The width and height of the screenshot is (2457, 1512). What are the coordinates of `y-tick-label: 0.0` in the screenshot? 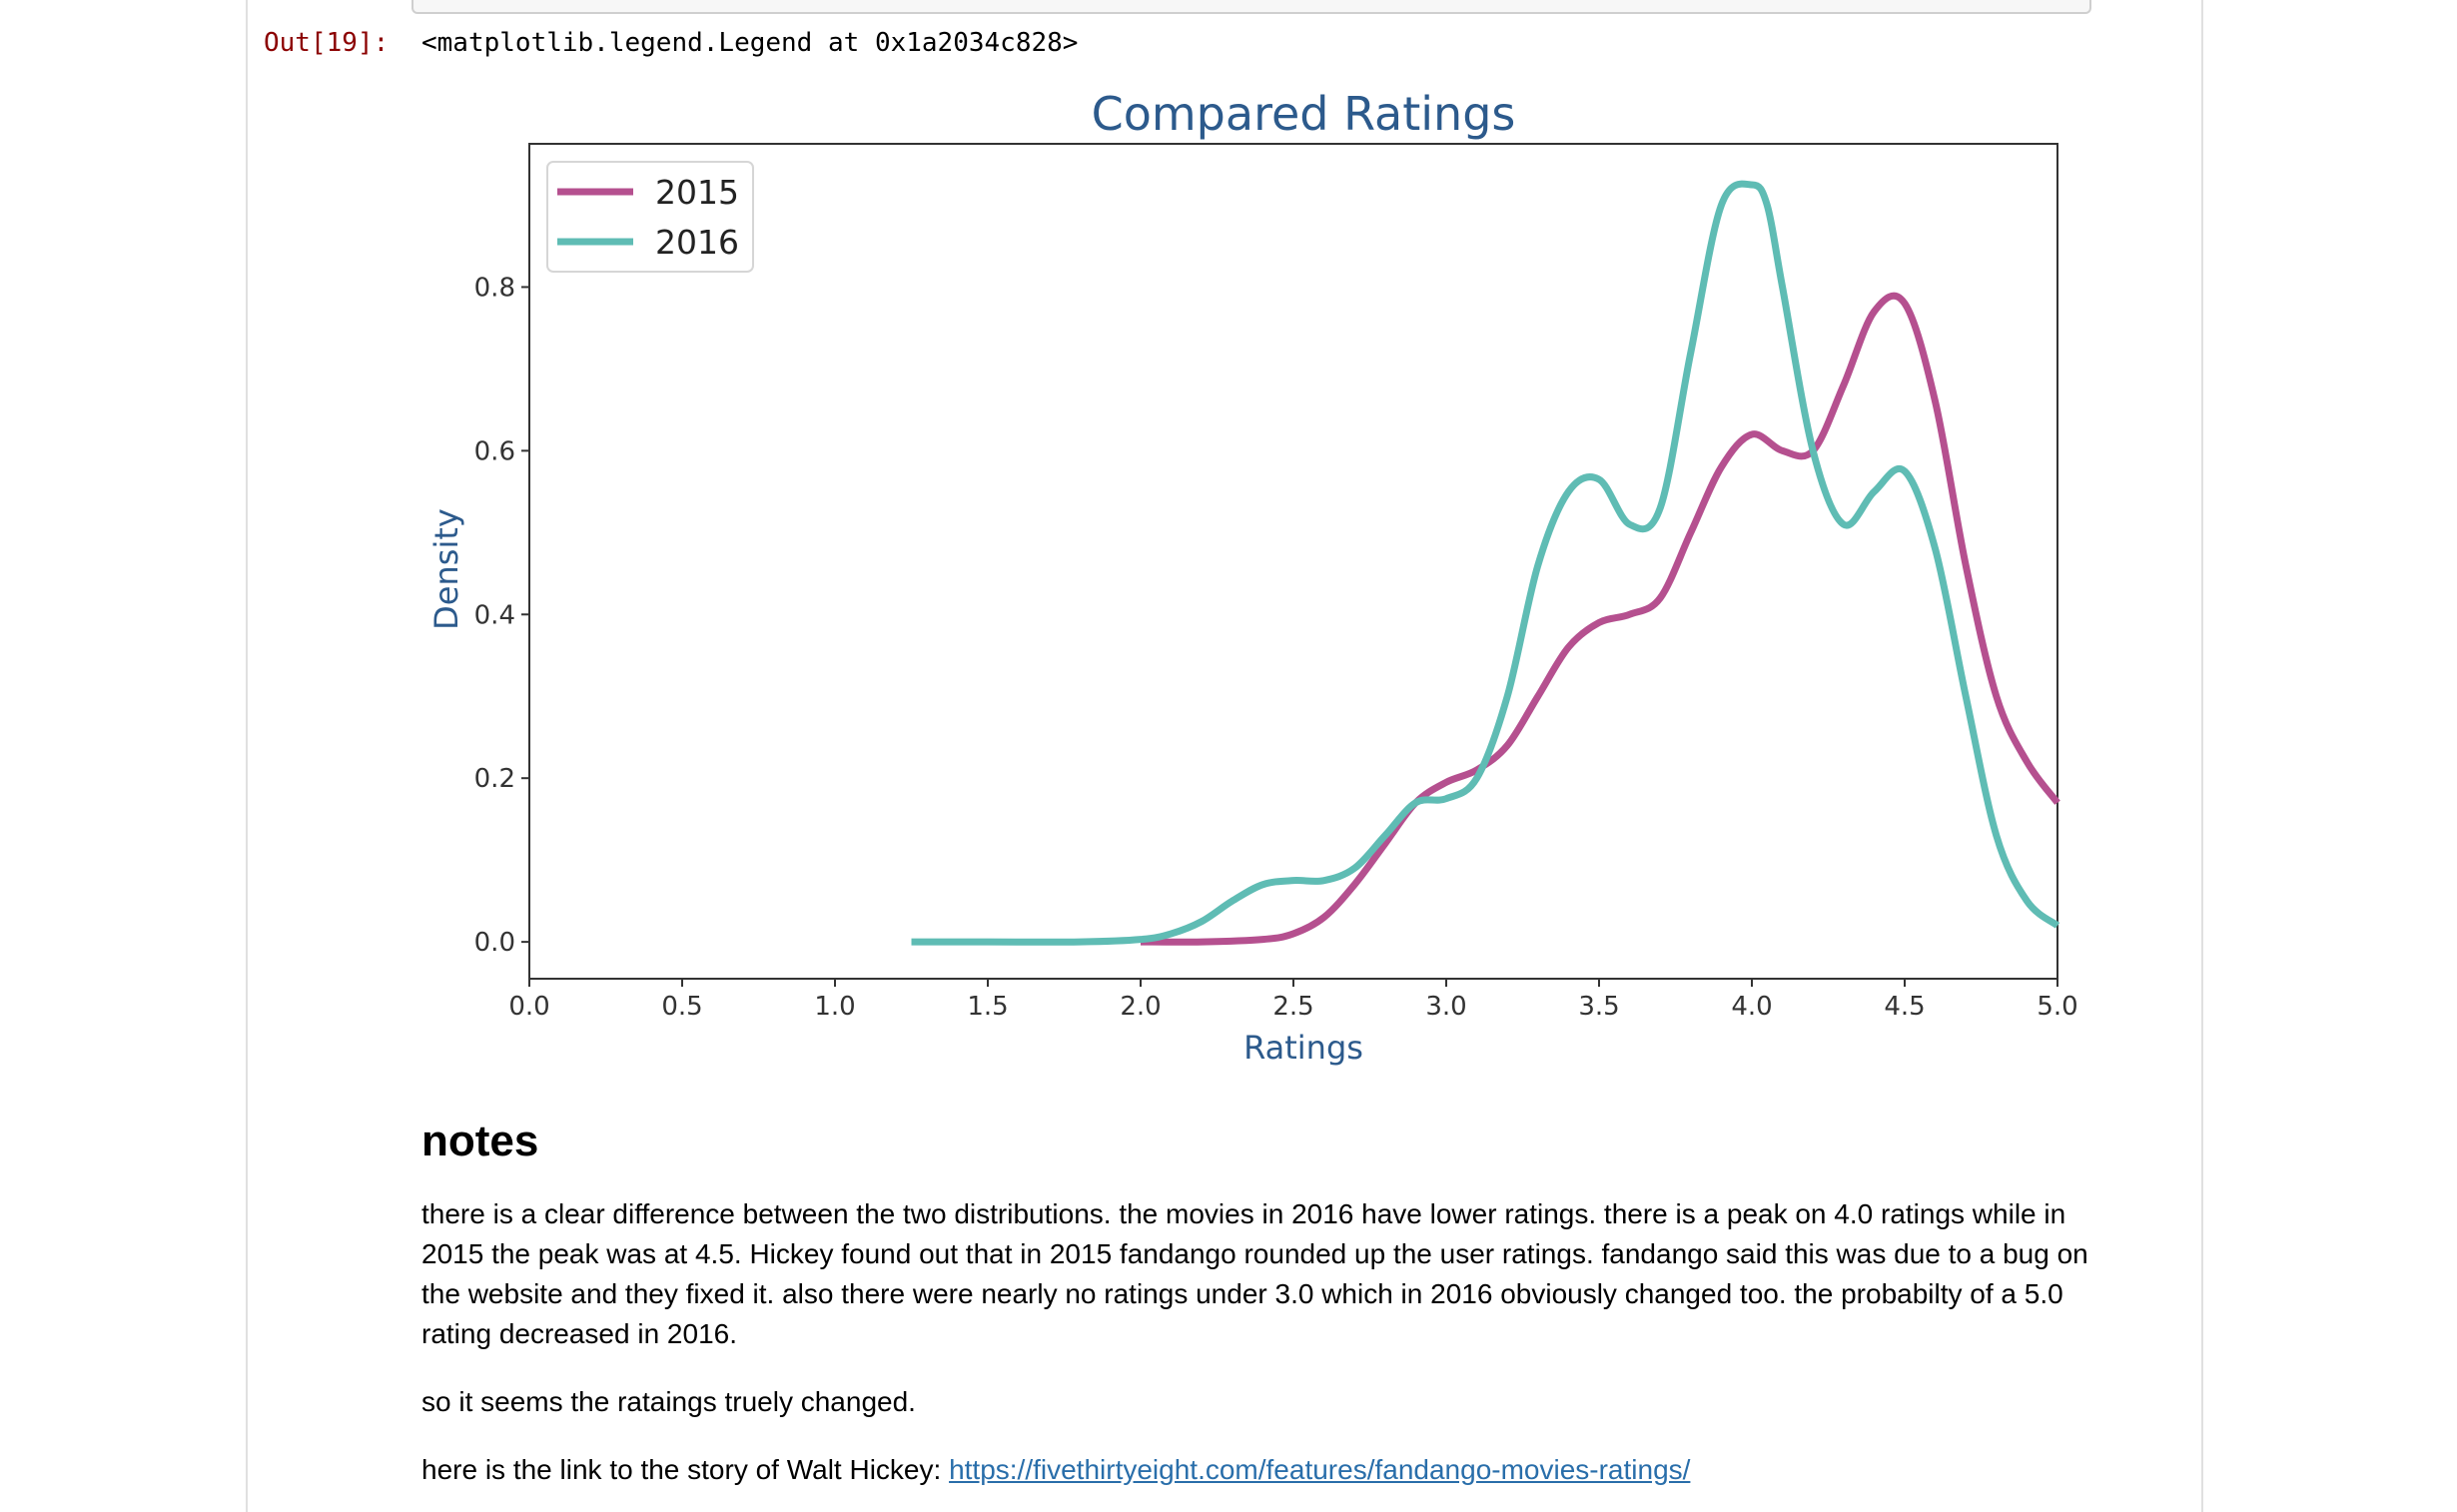 It's located at (494, 943).